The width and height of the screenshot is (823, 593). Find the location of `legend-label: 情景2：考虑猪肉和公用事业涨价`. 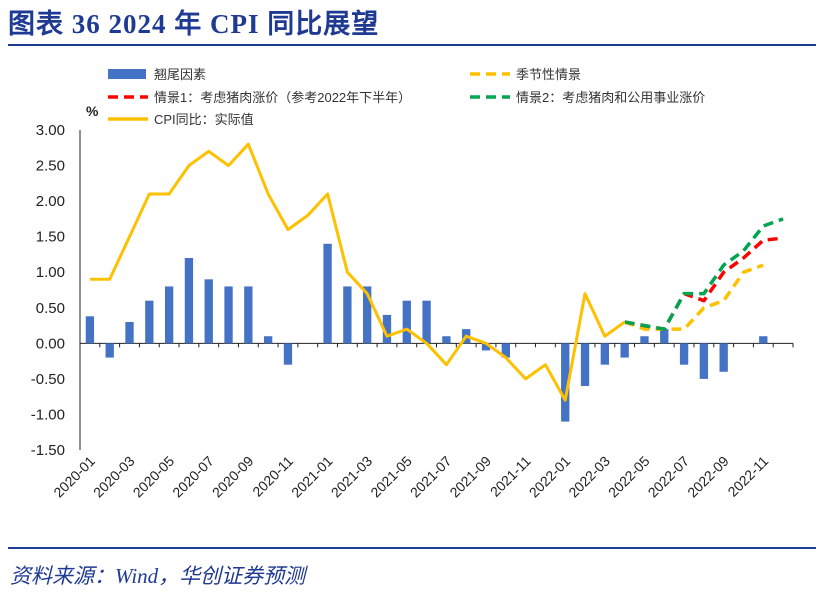

legend-label: 情景2：考虑猪肉和公用事业涨价 is located at coordinates (610, 97).